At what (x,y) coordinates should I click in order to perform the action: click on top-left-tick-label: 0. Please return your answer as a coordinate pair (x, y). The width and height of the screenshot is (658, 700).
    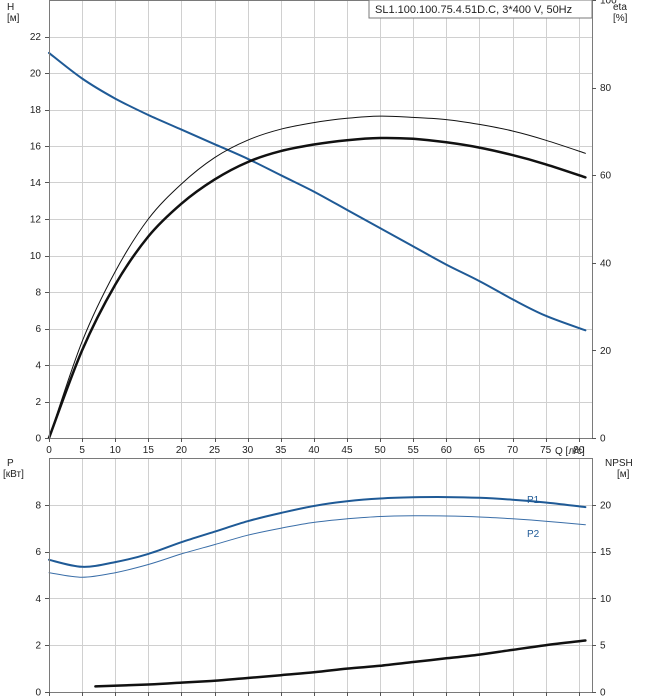
    Looking at the image, I should click on (38, 439).